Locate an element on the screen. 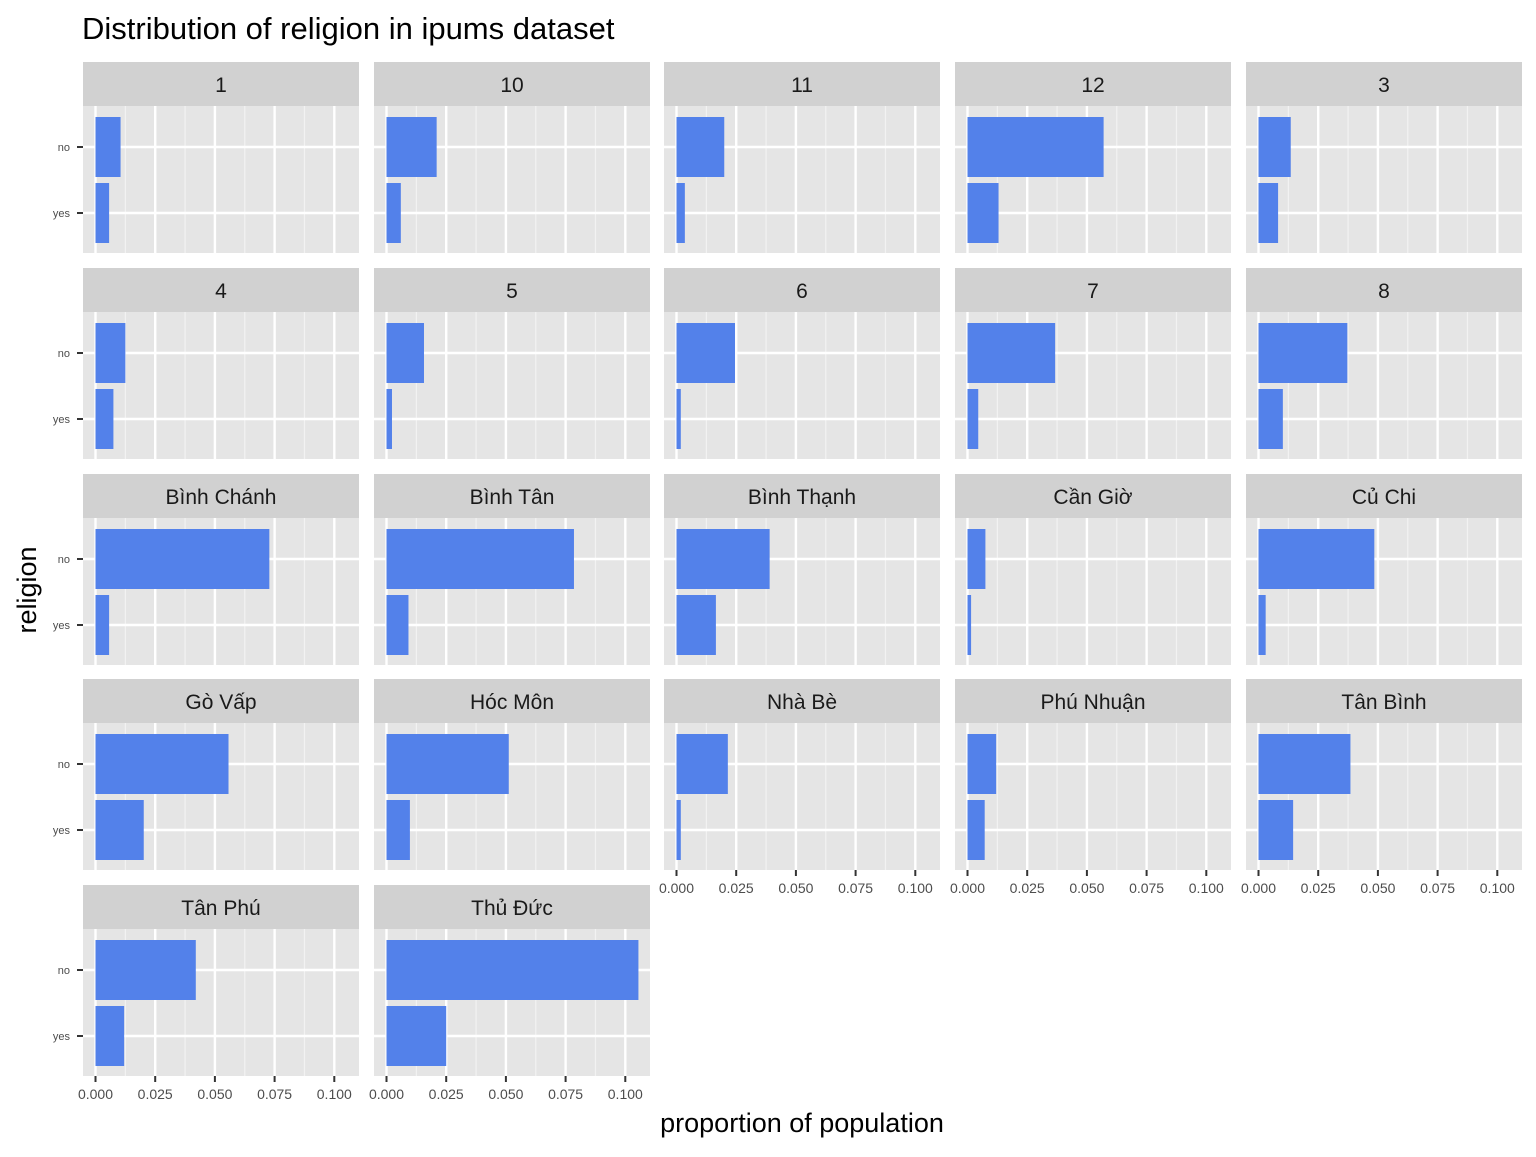 The width and height of the screenshot is (1536, 1157). x-axis-title: proportion of population is located at coordinates (802, 1123).